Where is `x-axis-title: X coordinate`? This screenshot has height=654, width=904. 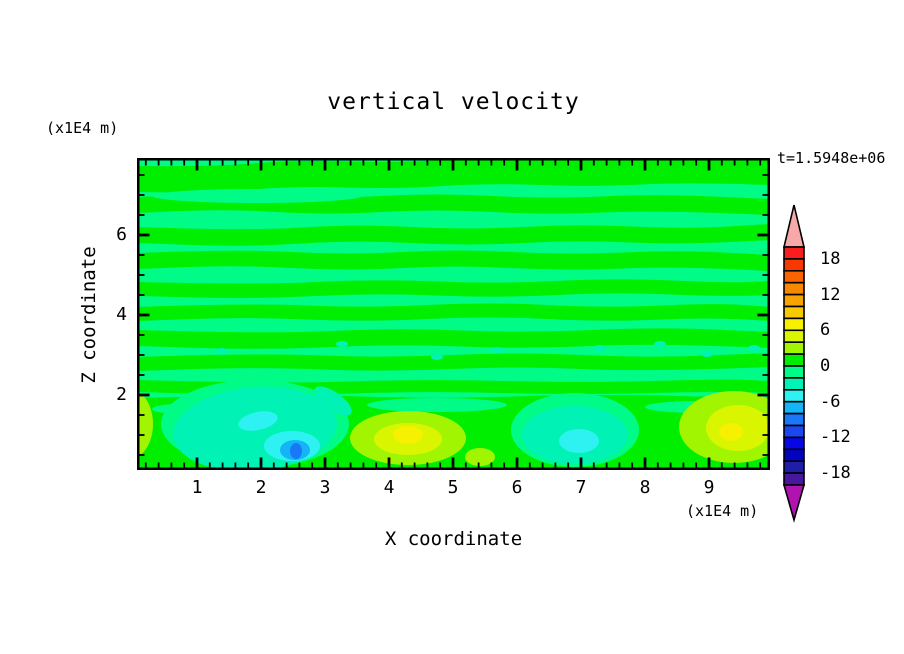
x-axis-title: X coordinate is located at coordinates (453, 539).